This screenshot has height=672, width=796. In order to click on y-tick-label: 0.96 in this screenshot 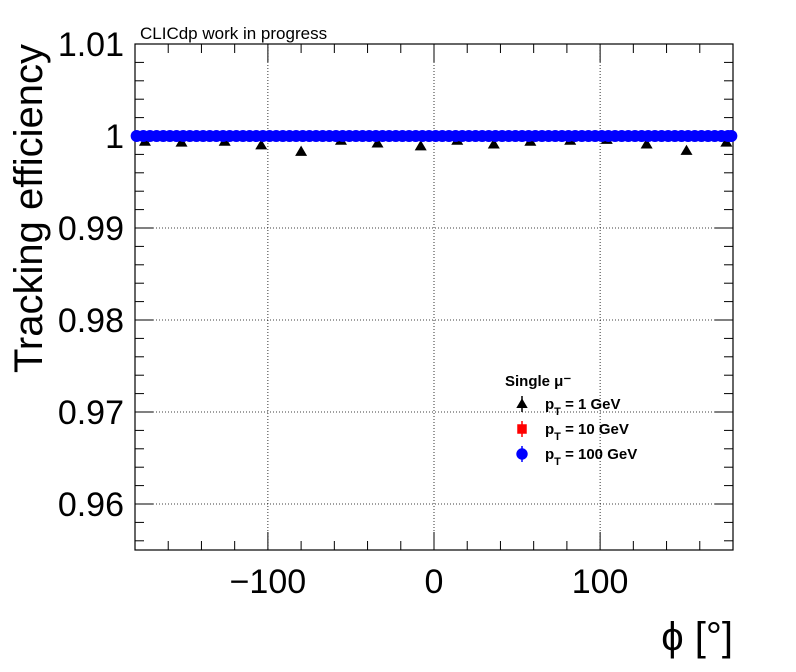, I will do `click(91, 505)`.